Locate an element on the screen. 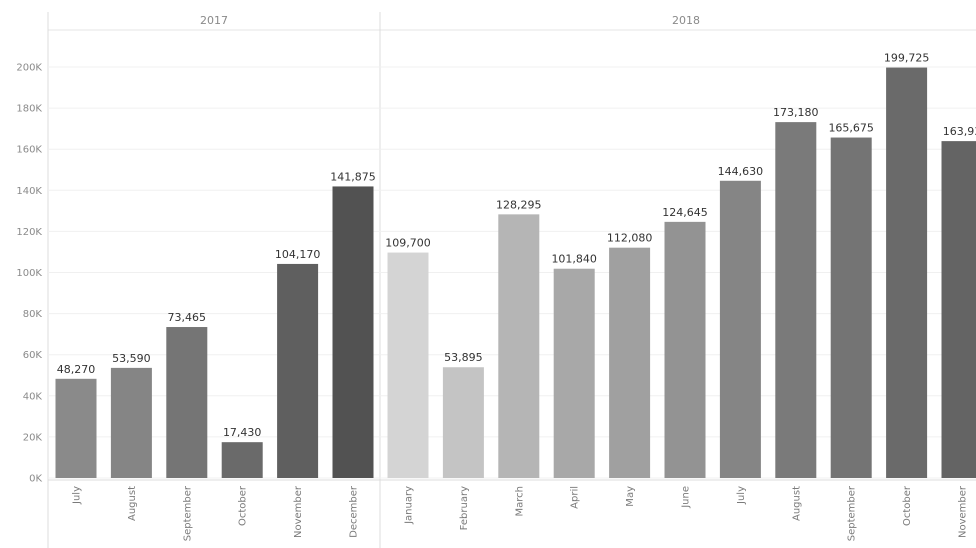 This screenshot has width=976, height=548. data-label: 173,180 is located at coordinates (796, 112).